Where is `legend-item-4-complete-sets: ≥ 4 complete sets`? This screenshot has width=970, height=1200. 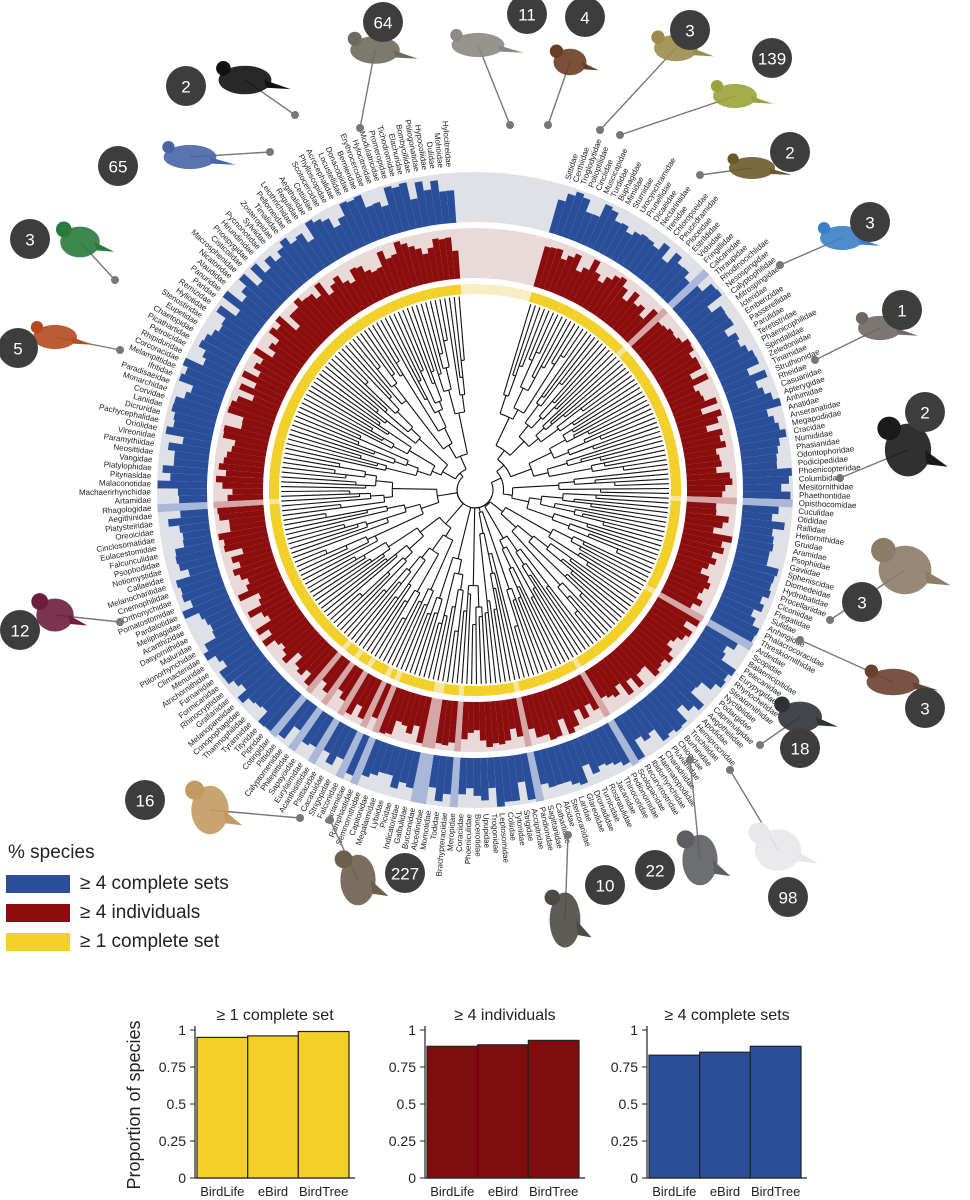 legend-item-4-complete-sets: ≥ 4 complete sets is located at coordinates (136, 884).